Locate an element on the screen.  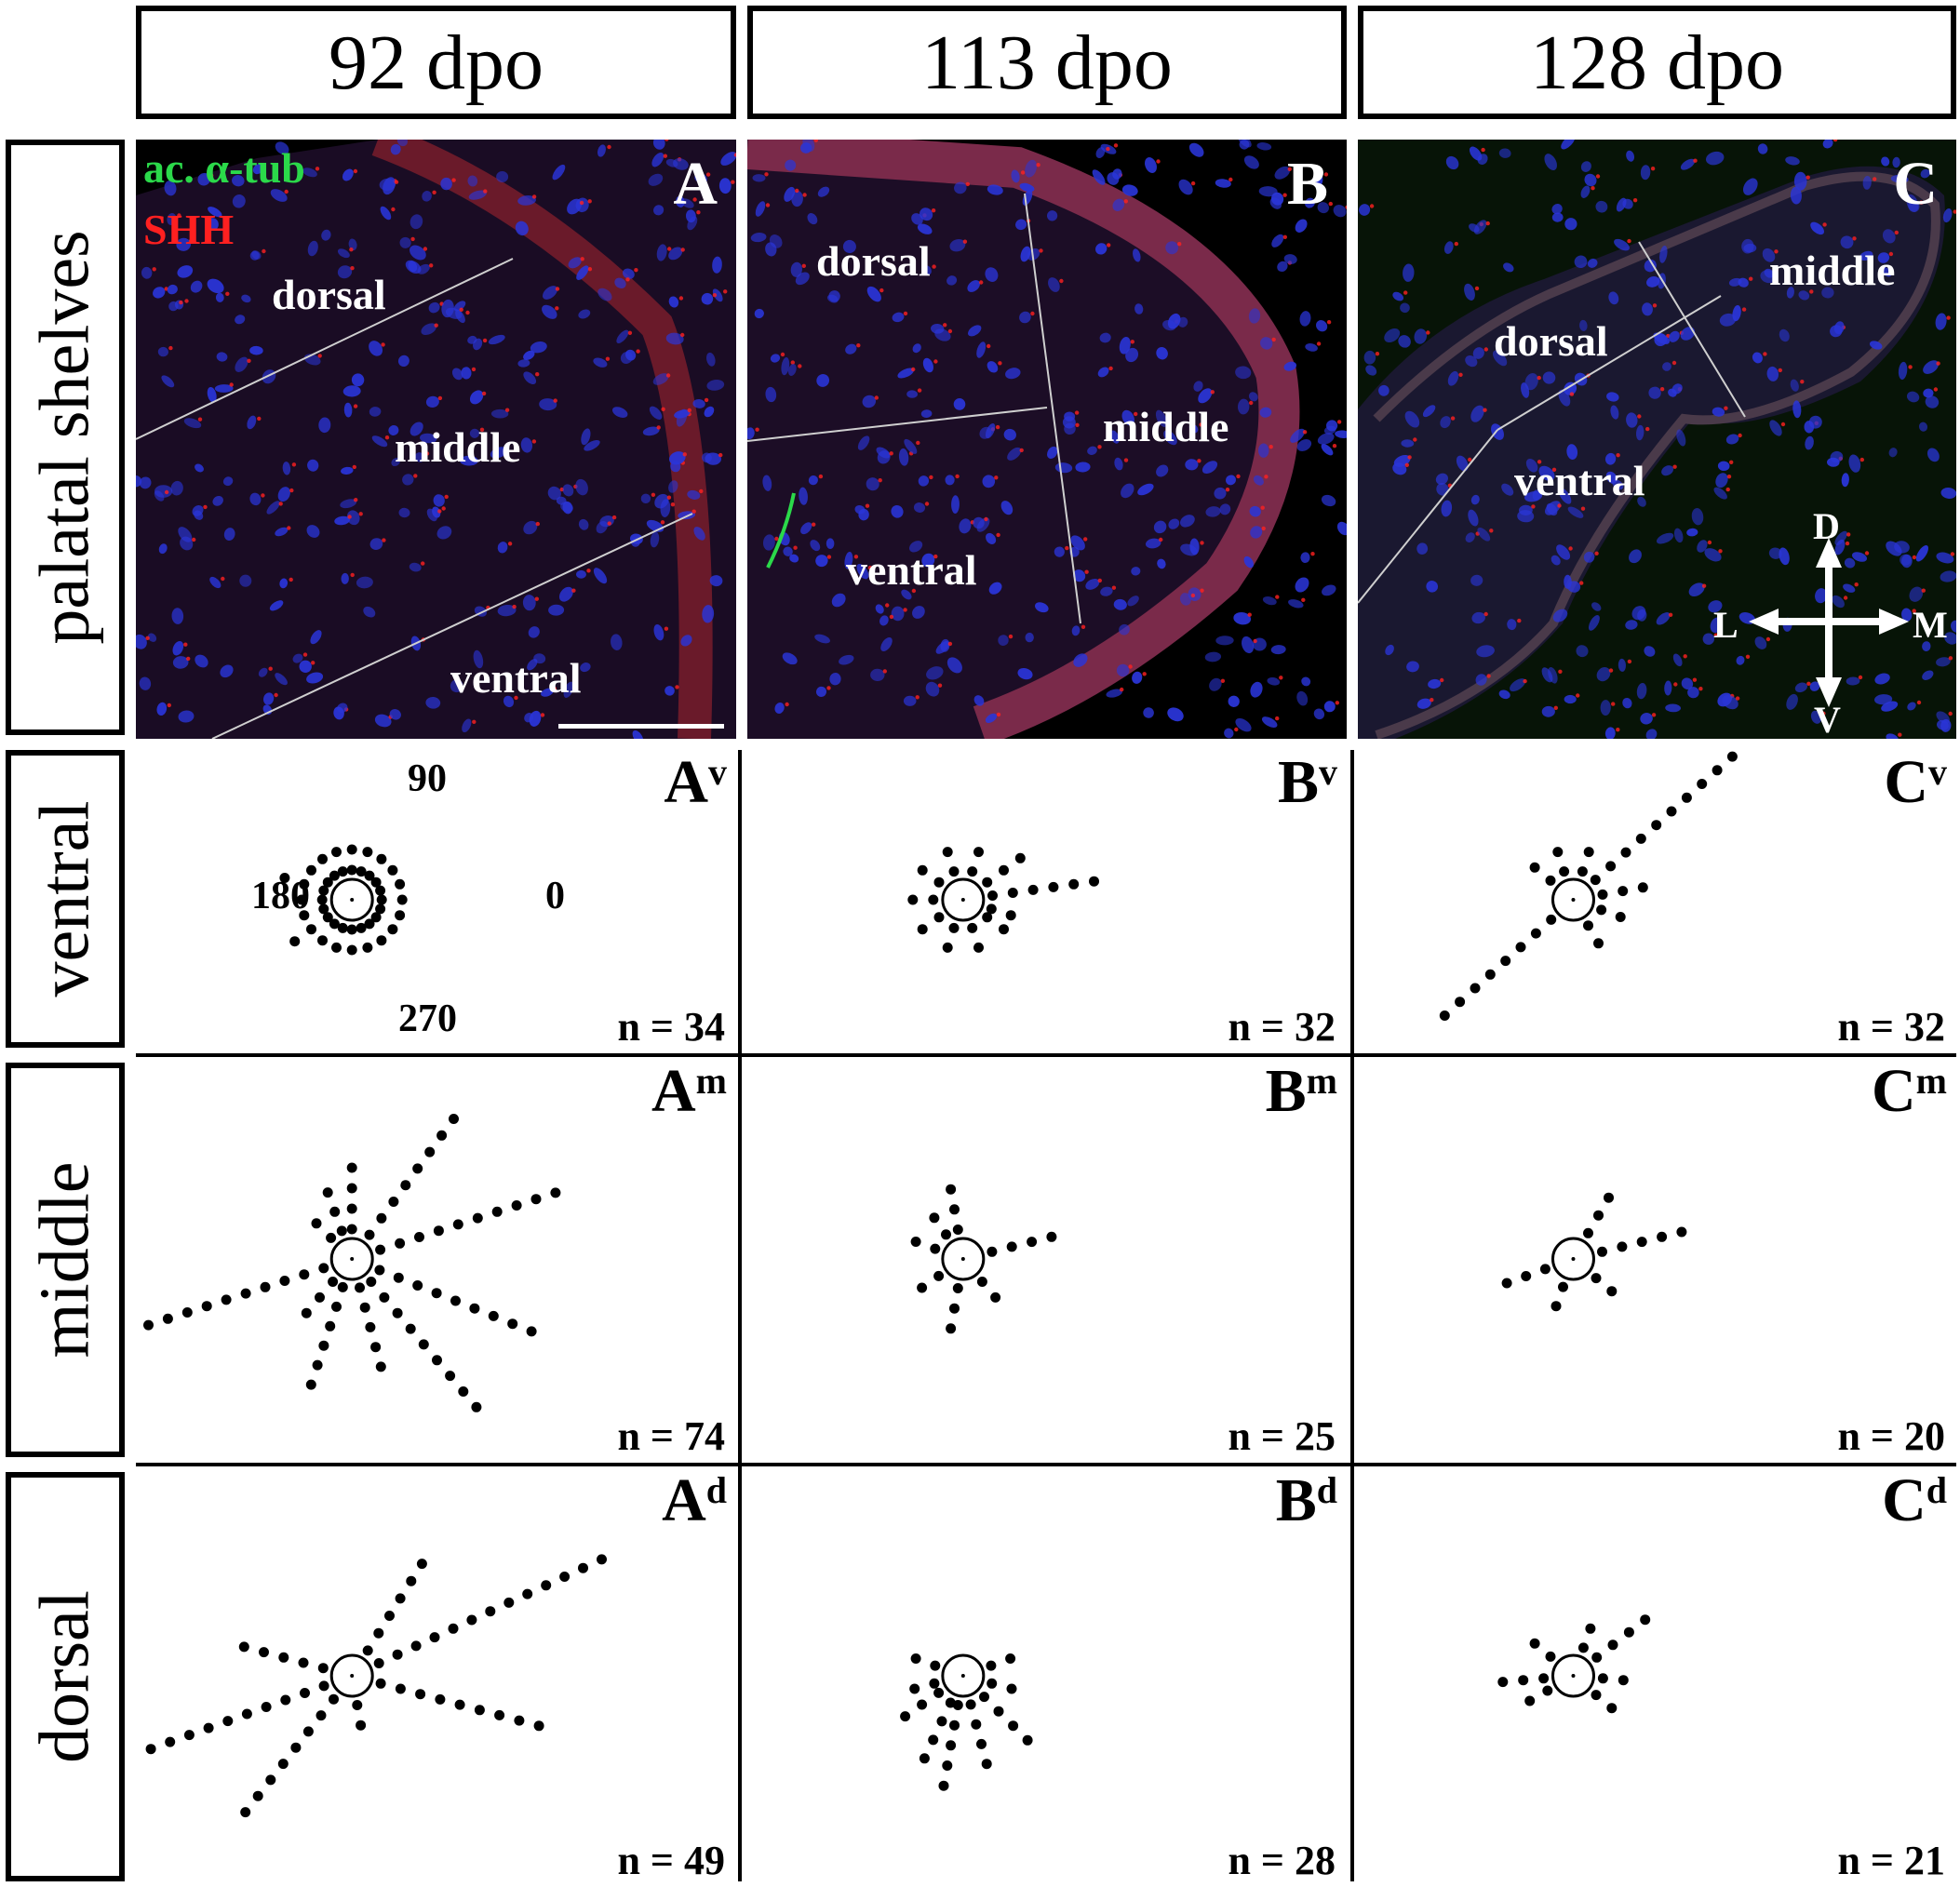
micrograph-A: ac. α-tub SHH A dorsal middle ventral is located at coordinates (436, 439).